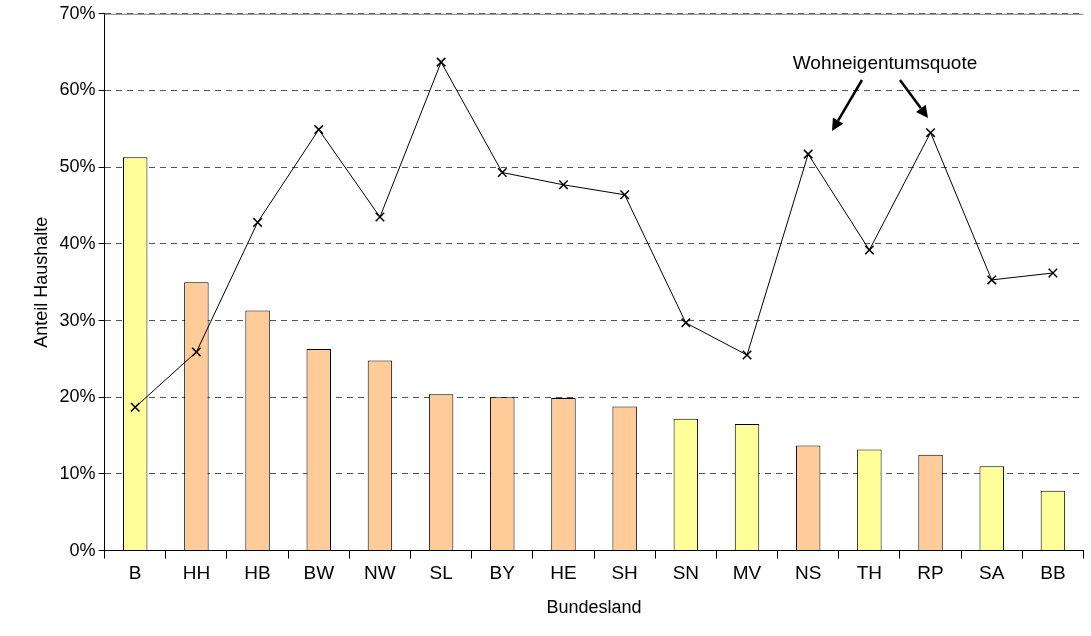 This screenshot has width=1091, height=636. I want to click on x-tick-label: NW, so click(380, 573).